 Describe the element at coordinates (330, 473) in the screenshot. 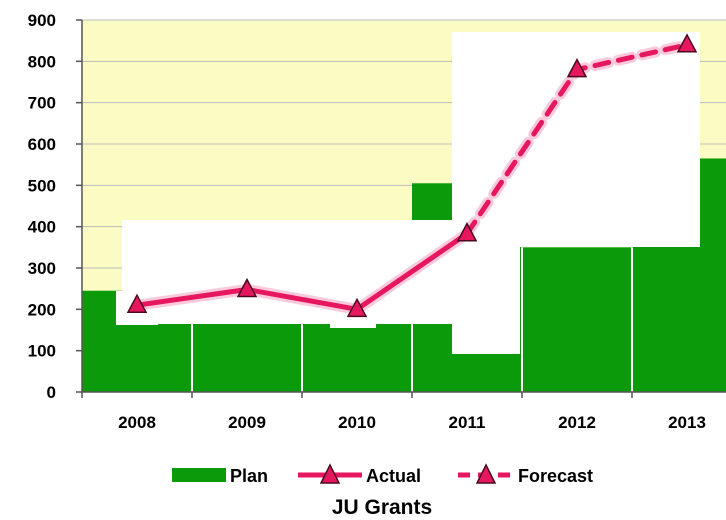

I see `legend-marker-actual` at that location.